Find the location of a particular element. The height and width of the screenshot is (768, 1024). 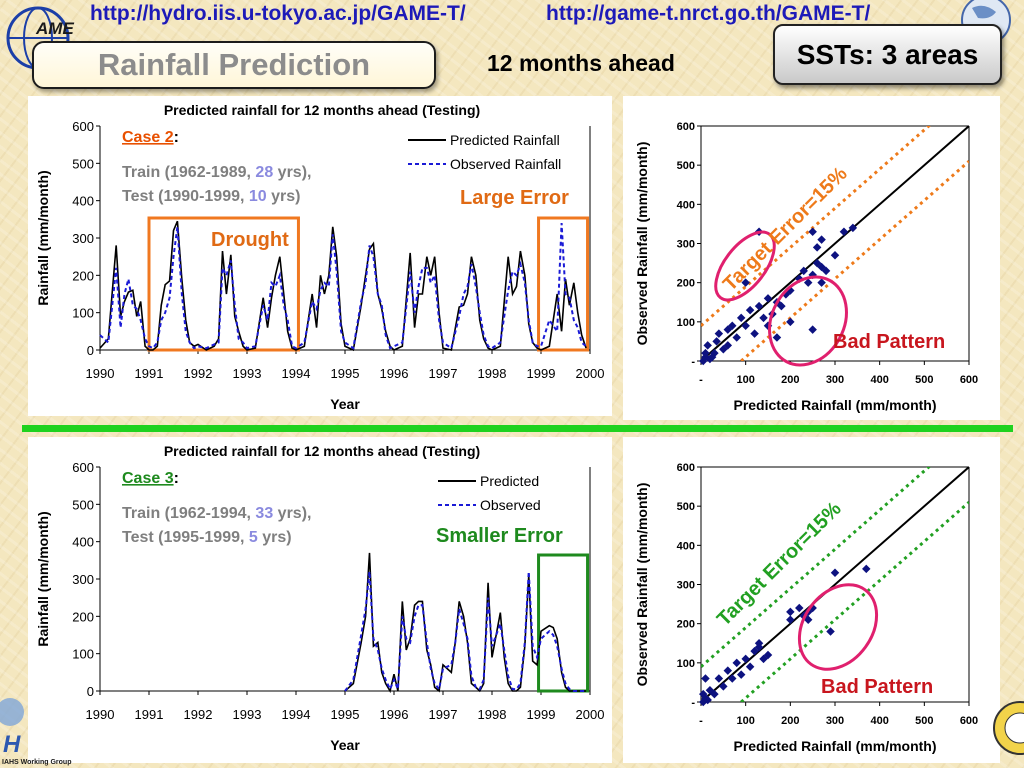

test-period-text-part: Test (1990-1999, is located at coordinates (185, 196).